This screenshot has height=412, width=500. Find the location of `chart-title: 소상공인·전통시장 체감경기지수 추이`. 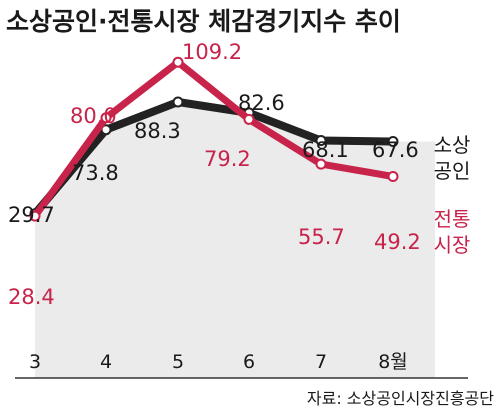

chart-title: 소상공인·전통시장 체감경기지수 추이 is located at coordinates (203, 21).